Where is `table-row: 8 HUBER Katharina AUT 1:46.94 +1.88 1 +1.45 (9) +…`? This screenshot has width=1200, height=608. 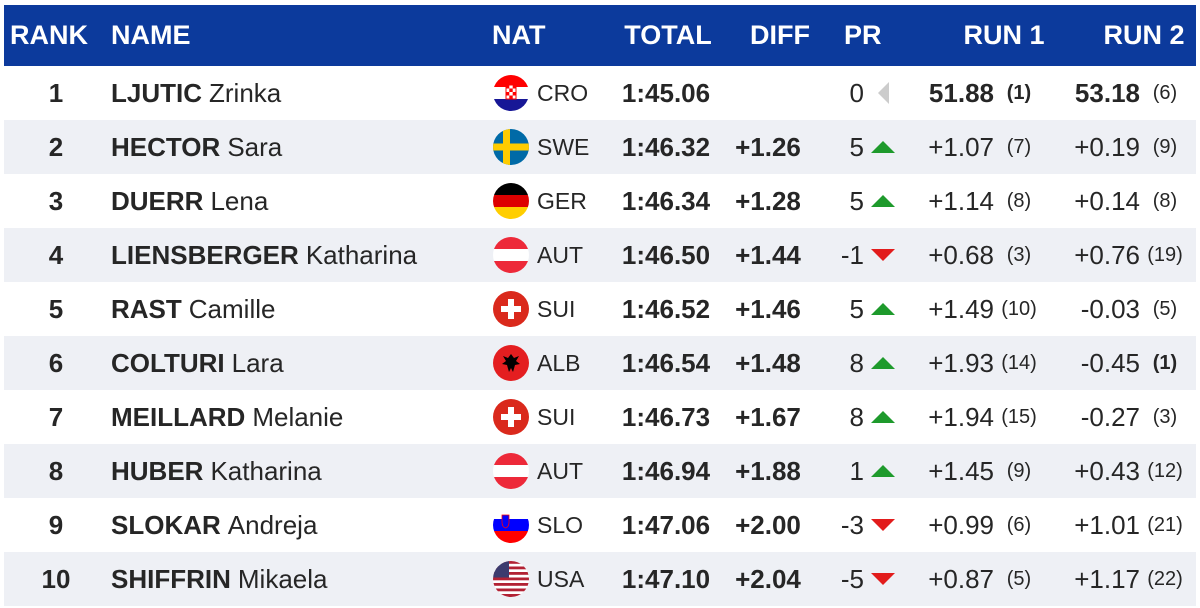 table-row: 8 HUBER Katharina AUT 1:46.94 +1.88 1 +1.45 (9) +… is located at coordinates (600, 471).